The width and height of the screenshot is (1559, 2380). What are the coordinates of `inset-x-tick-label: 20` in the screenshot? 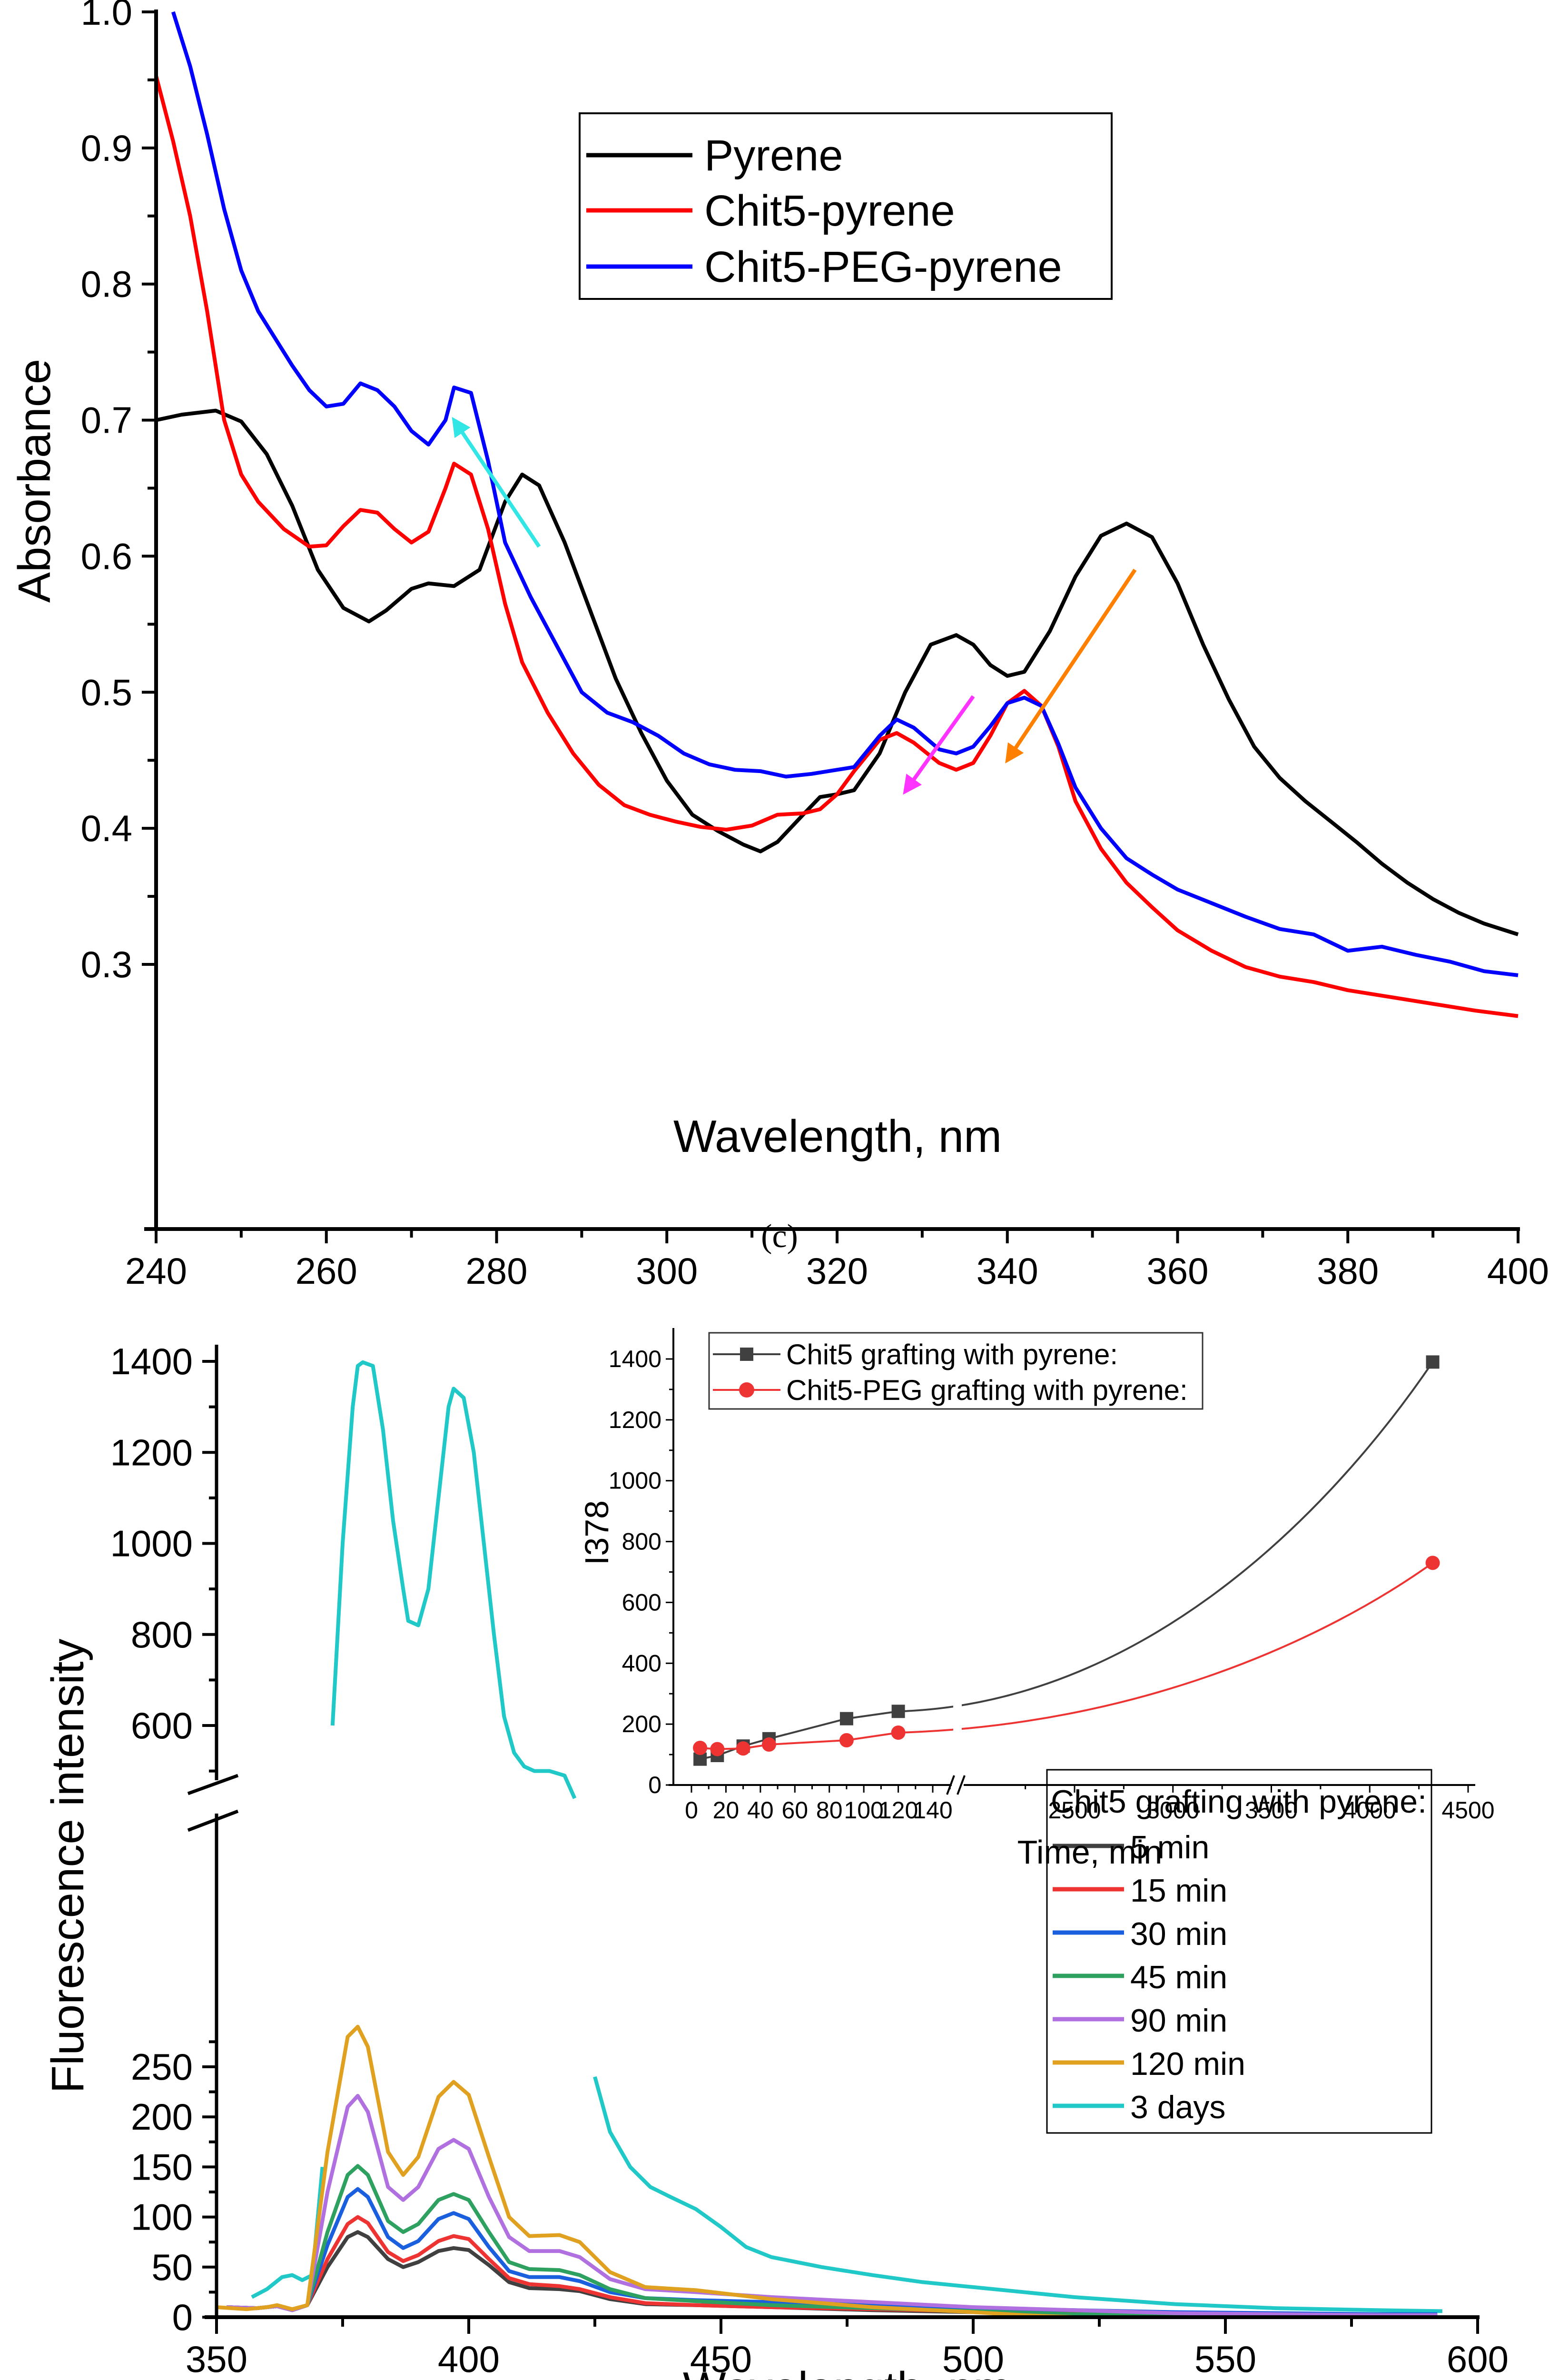 It's located at (726, 1810).